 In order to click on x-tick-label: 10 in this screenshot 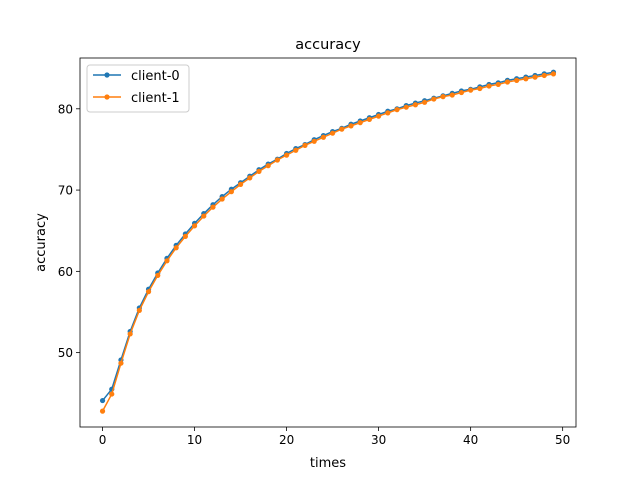, I will do `click(194, 440)`.